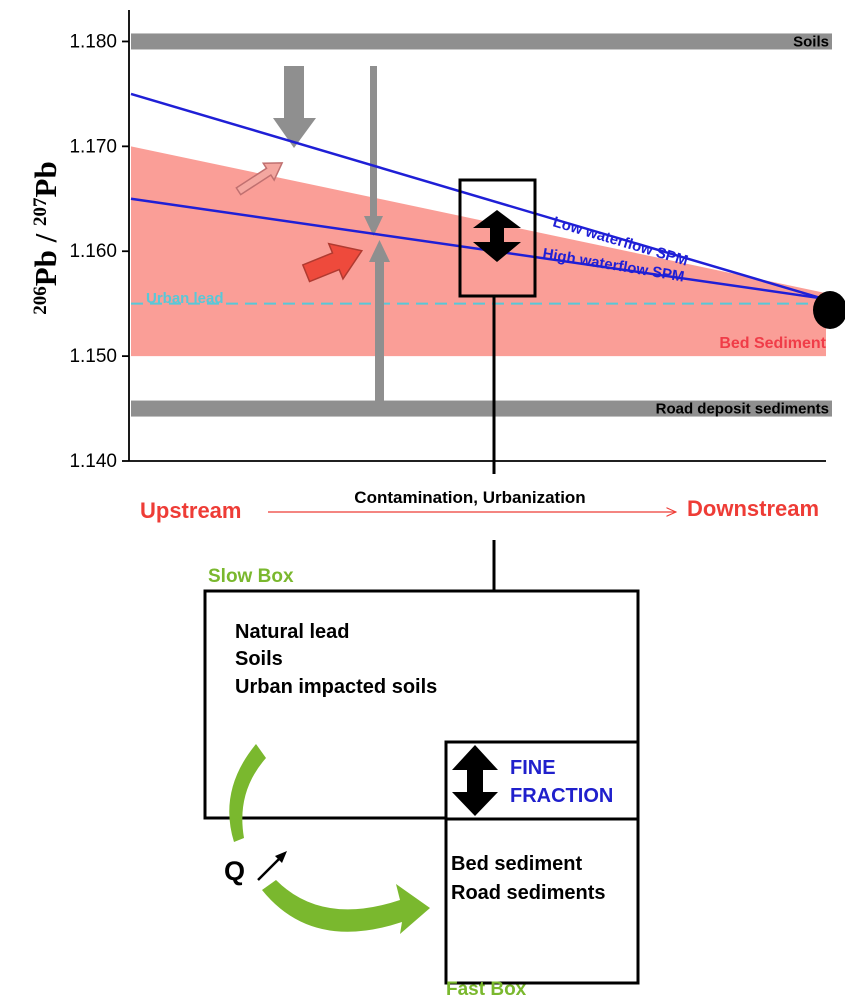 The height and width of the screenshot is (1001, 845). What do you see at coordinates (259, 179) in the screenshot?
I see `small-pink-arrow` at bounding box center [259, 179].